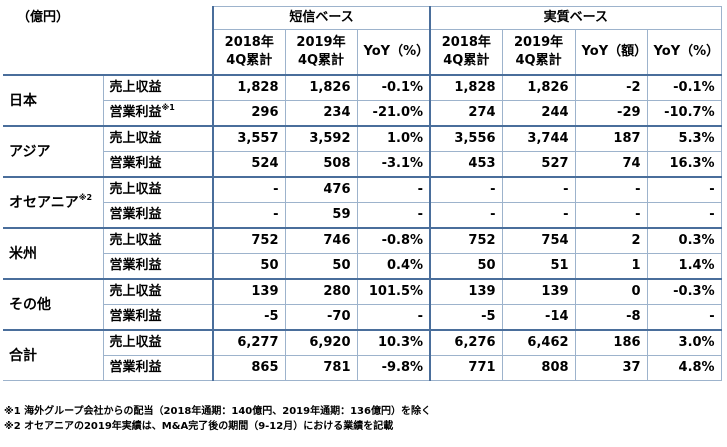 The image size is (727, 447). What do you see at coordinates (321, 317) in the screenshot?
I see `value-cell: -70` at bounding box center [321, 317].